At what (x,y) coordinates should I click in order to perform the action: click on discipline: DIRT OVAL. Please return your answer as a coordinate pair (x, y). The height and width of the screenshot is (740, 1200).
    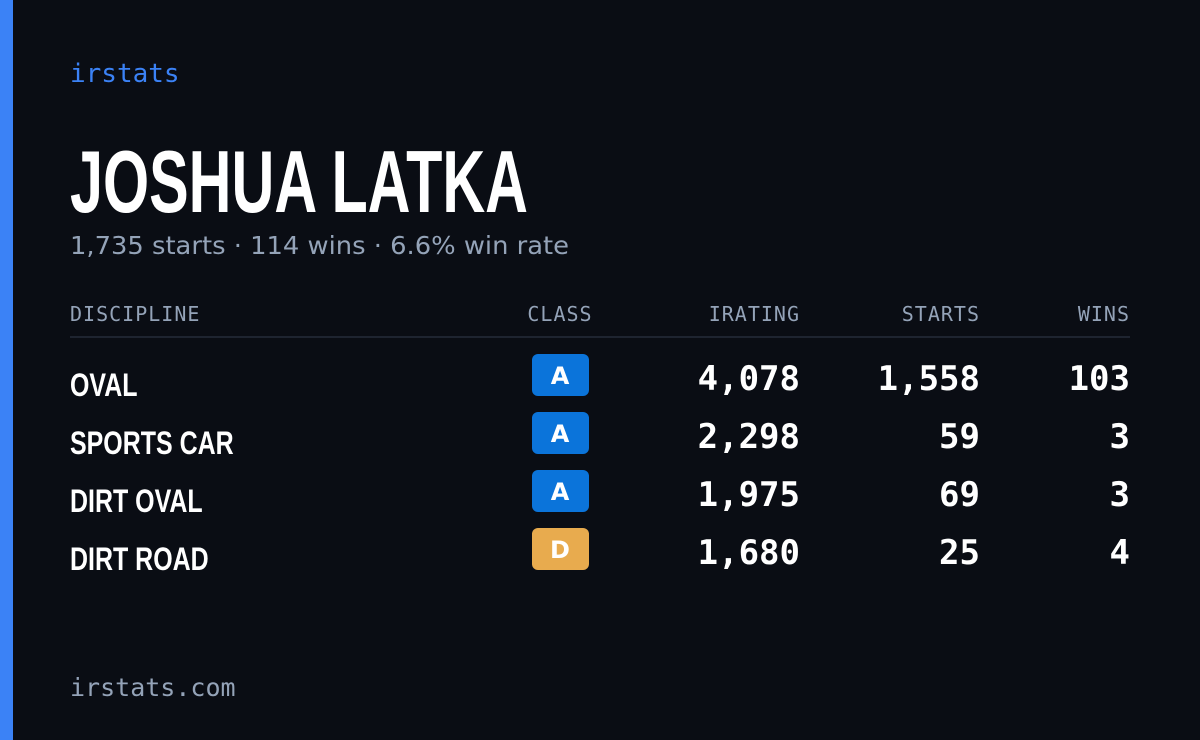
    Looking at the image, I should click on (136, 501).